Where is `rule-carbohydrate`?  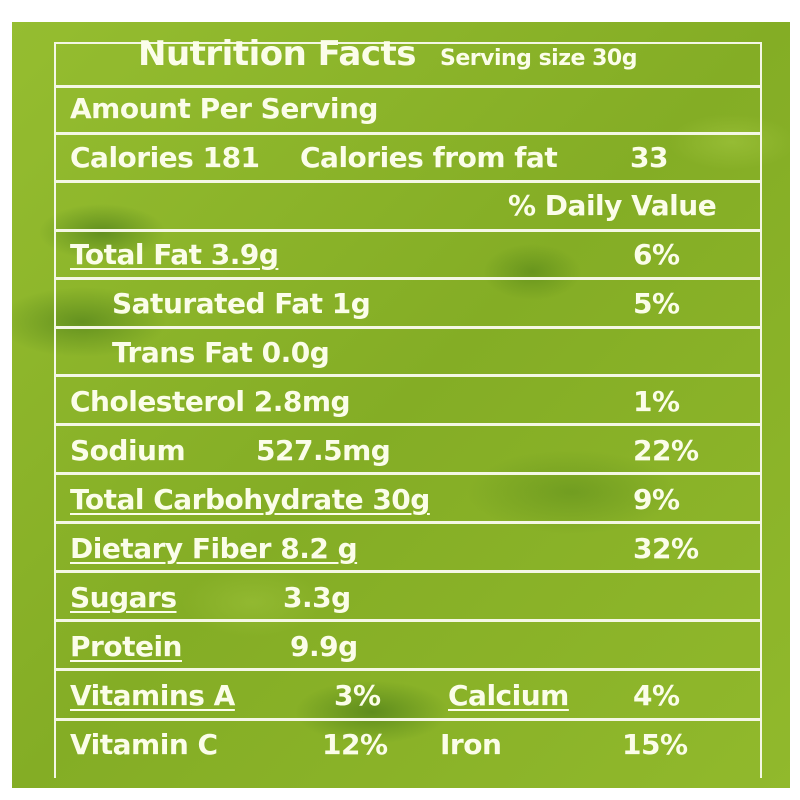
rule-carbohydrate is located at coordinates (408, 522).